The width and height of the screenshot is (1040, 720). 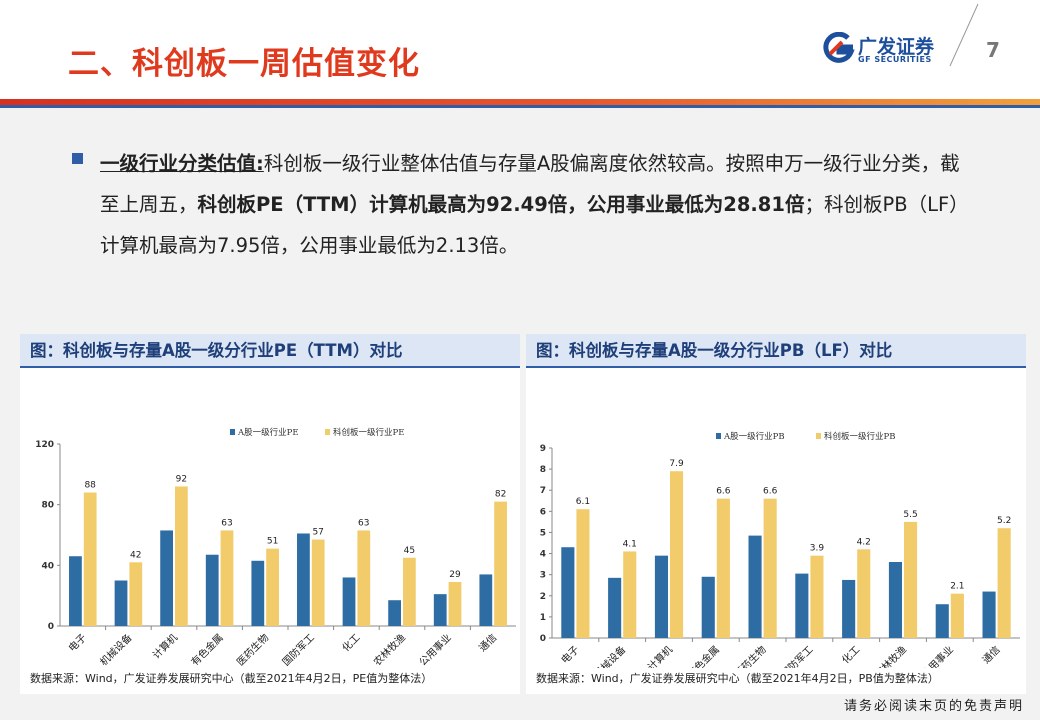 I want to click on pe-y-tick-label: 80, so click(x=47, y=506).